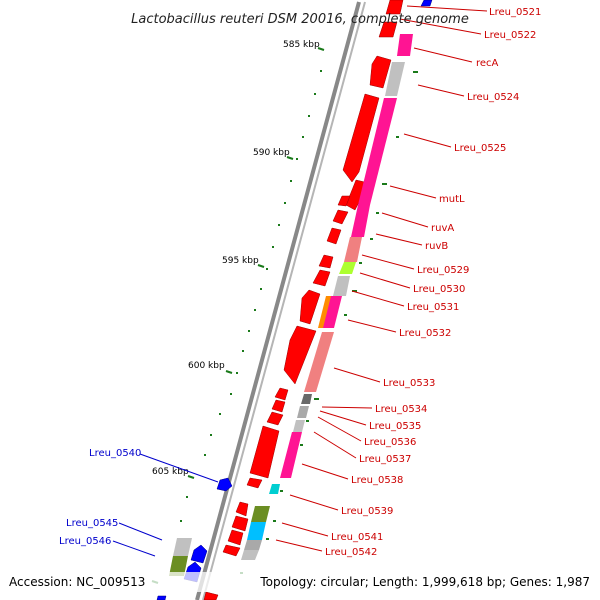 Image resolution: width=600 pixels, height=600 pixels. I want to click on kbp-label-600: 600 kbp, so click(206, 366).